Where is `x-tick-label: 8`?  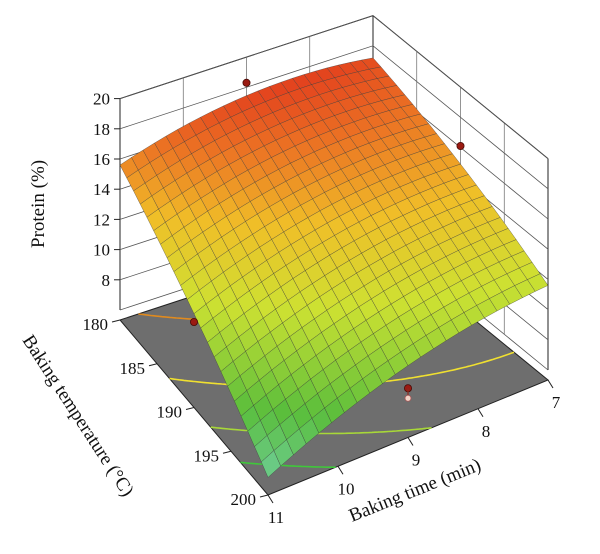 x-tick-label: 8 is located at coordinates (486, 431).